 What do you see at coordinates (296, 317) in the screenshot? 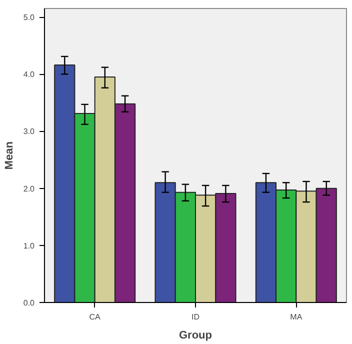
I see `x-tick-label: MA` at bounding box center [296, 317].